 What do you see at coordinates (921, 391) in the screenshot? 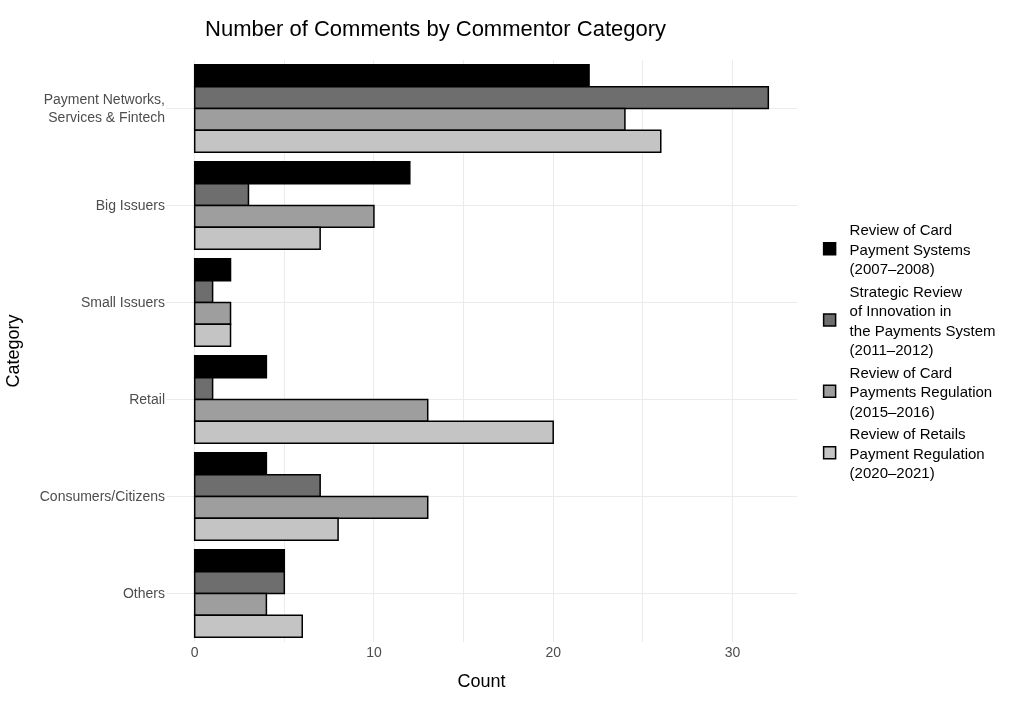
I see `legend-label: Review of Card Payments Regulation (2015–2016)` at bounding box center [921, 391].